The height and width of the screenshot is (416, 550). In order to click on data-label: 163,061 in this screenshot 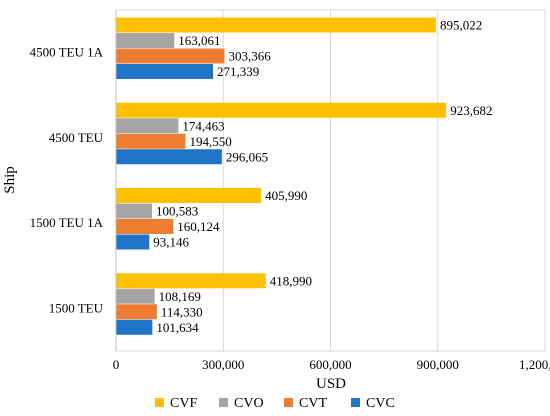, I will do `click(199, 40)`.